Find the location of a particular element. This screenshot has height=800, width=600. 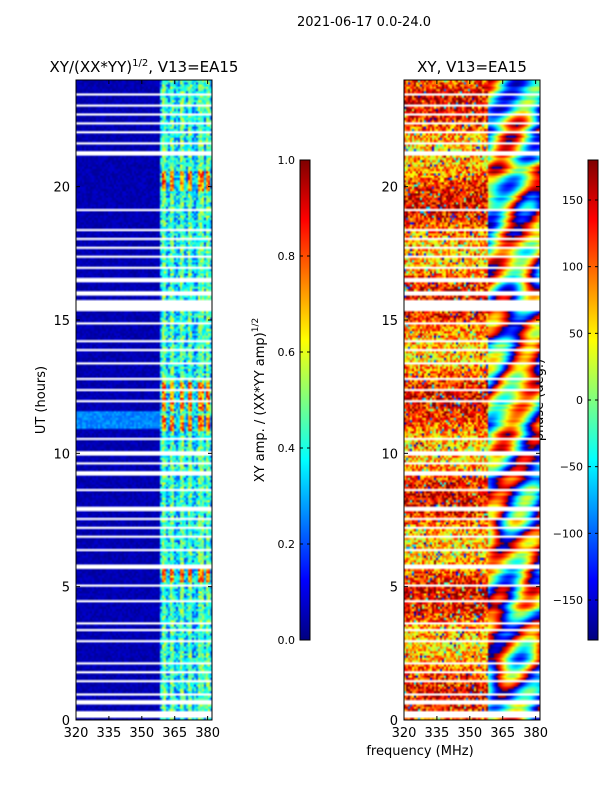

colorbar-tick-label: 1.0 is located at coordinates (287, 160).